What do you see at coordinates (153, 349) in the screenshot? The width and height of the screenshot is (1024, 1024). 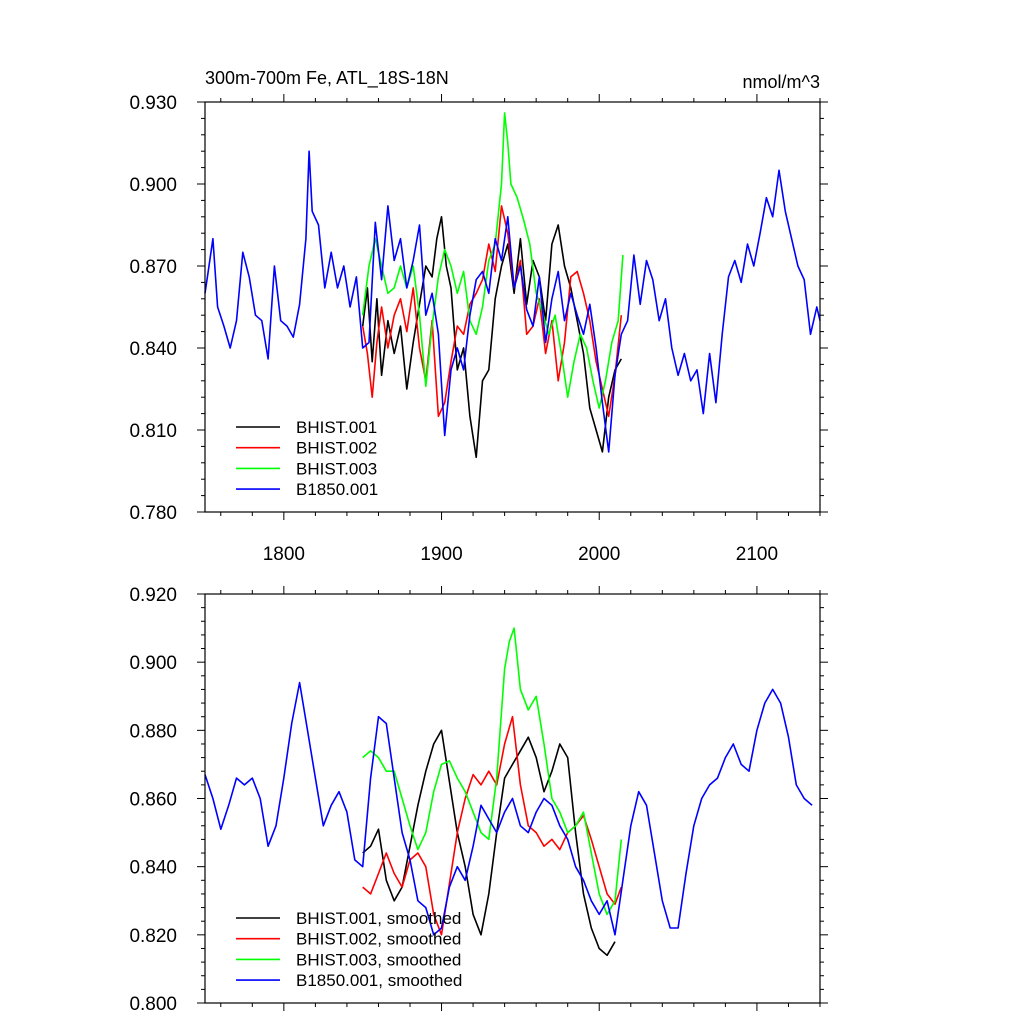 I see `top-ytick-label: 0.840` at bounding box center [153, 349].